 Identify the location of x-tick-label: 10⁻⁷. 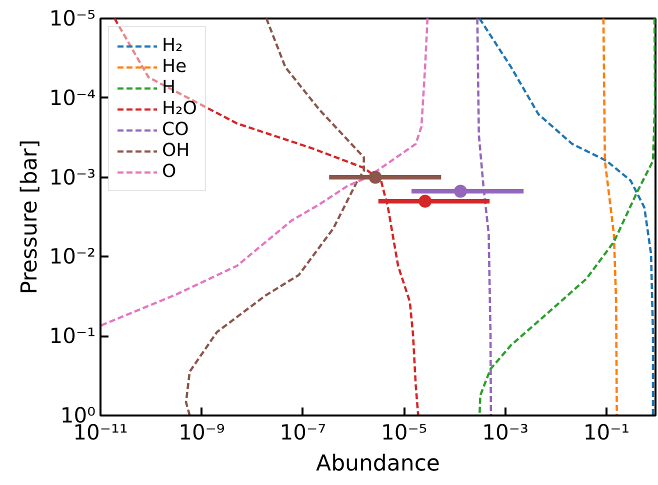
(303, 432).